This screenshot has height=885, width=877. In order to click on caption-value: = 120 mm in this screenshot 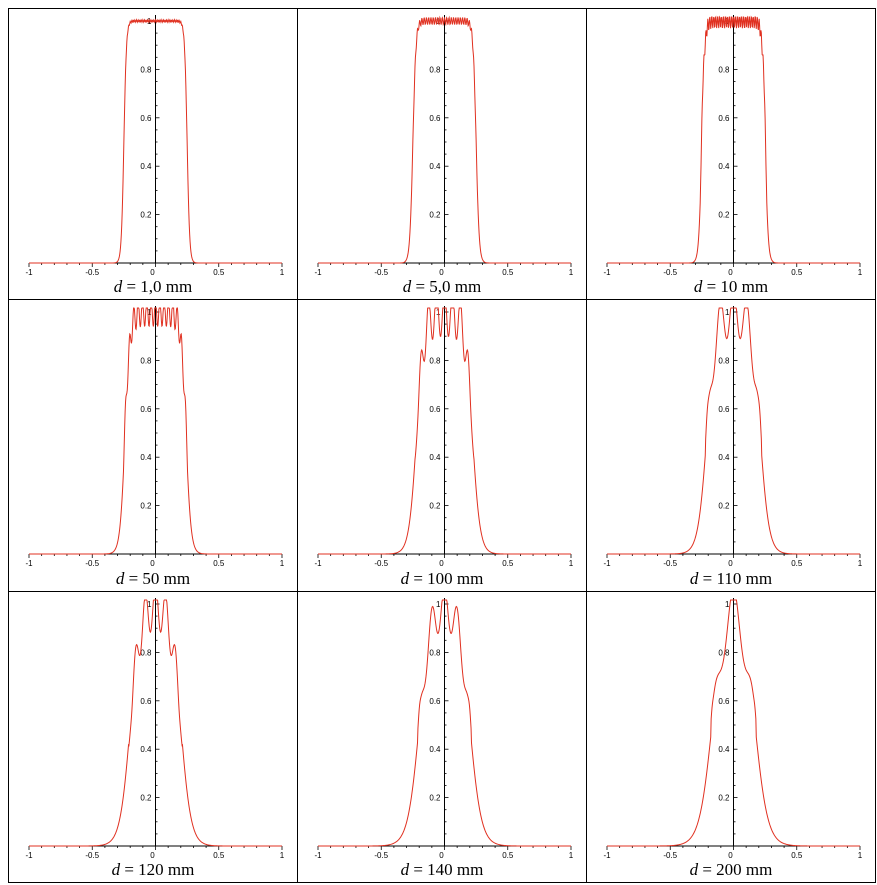, I will do `click(157, 869)`.